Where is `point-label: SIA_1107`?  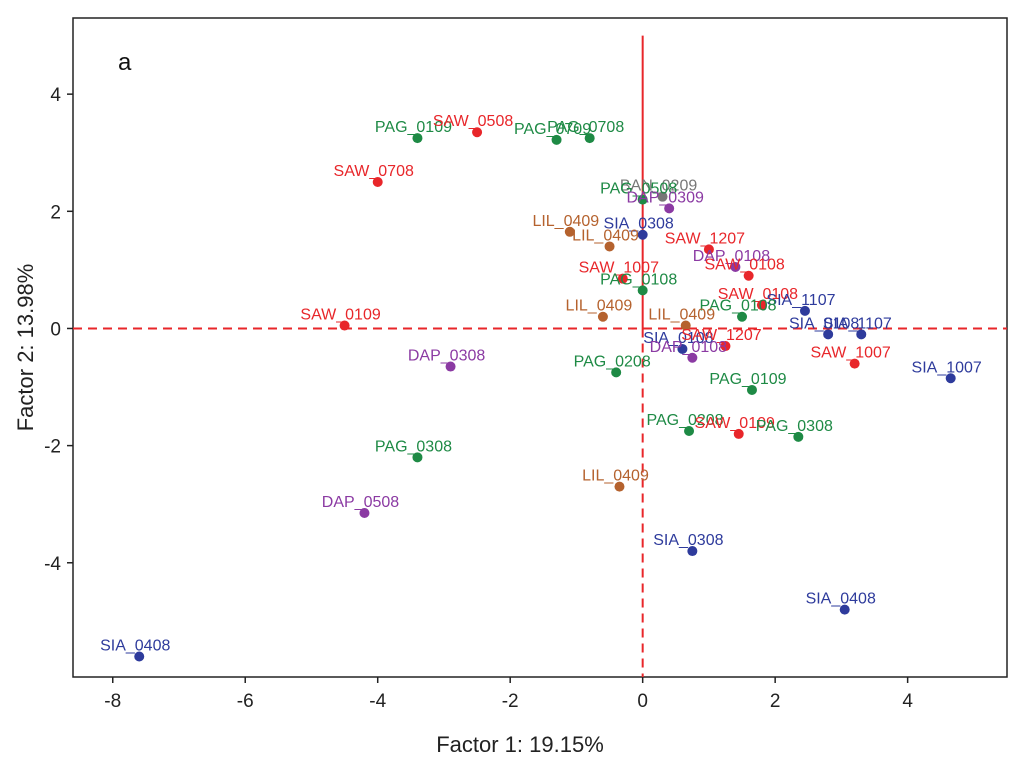 point-label: SIA_1107 is located at coordinates (857, 323).